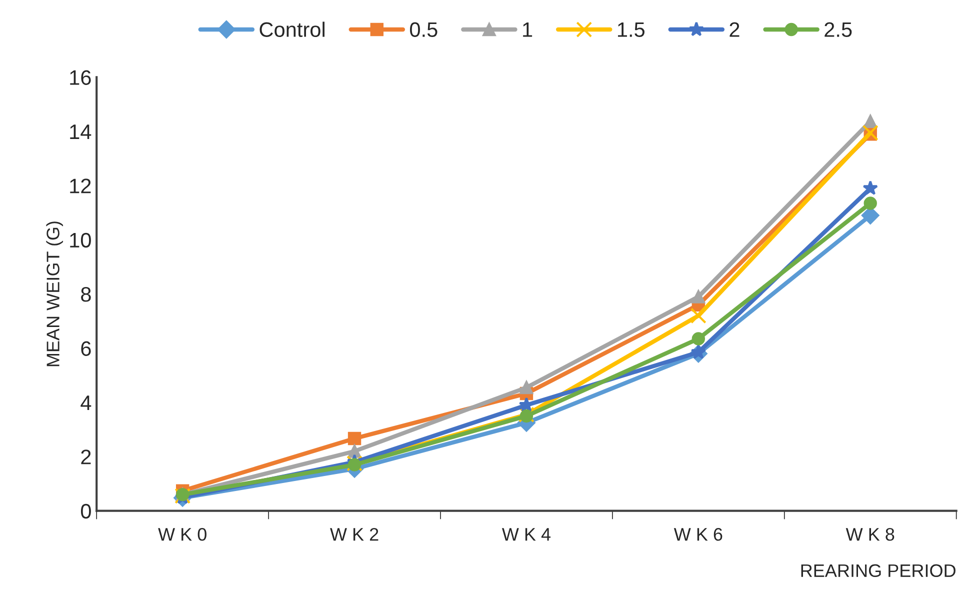 Image resolution: width=966 pixels, height=594 pixels. What do you see at coordinates (182, 534) in the screenshot?
I see `x-tick-label: W K 0` at bounding box center [182, 534].